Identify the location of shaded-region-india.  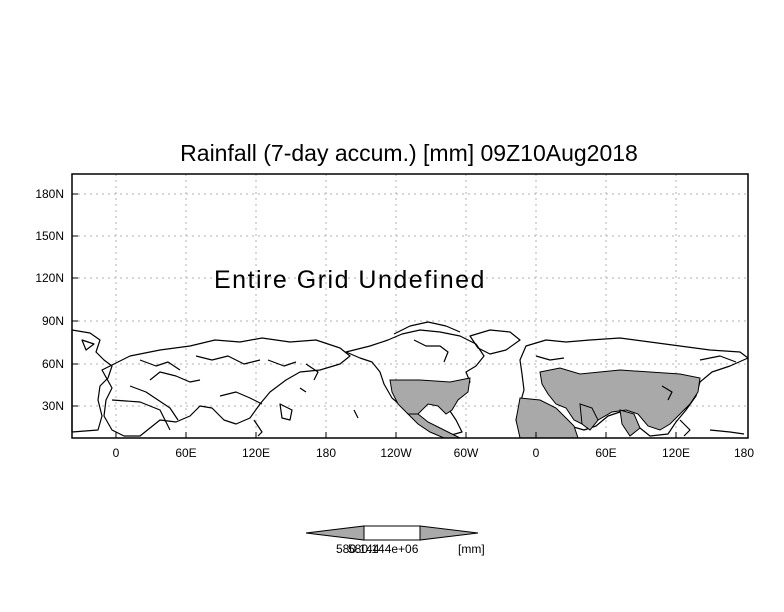
(630, 423).